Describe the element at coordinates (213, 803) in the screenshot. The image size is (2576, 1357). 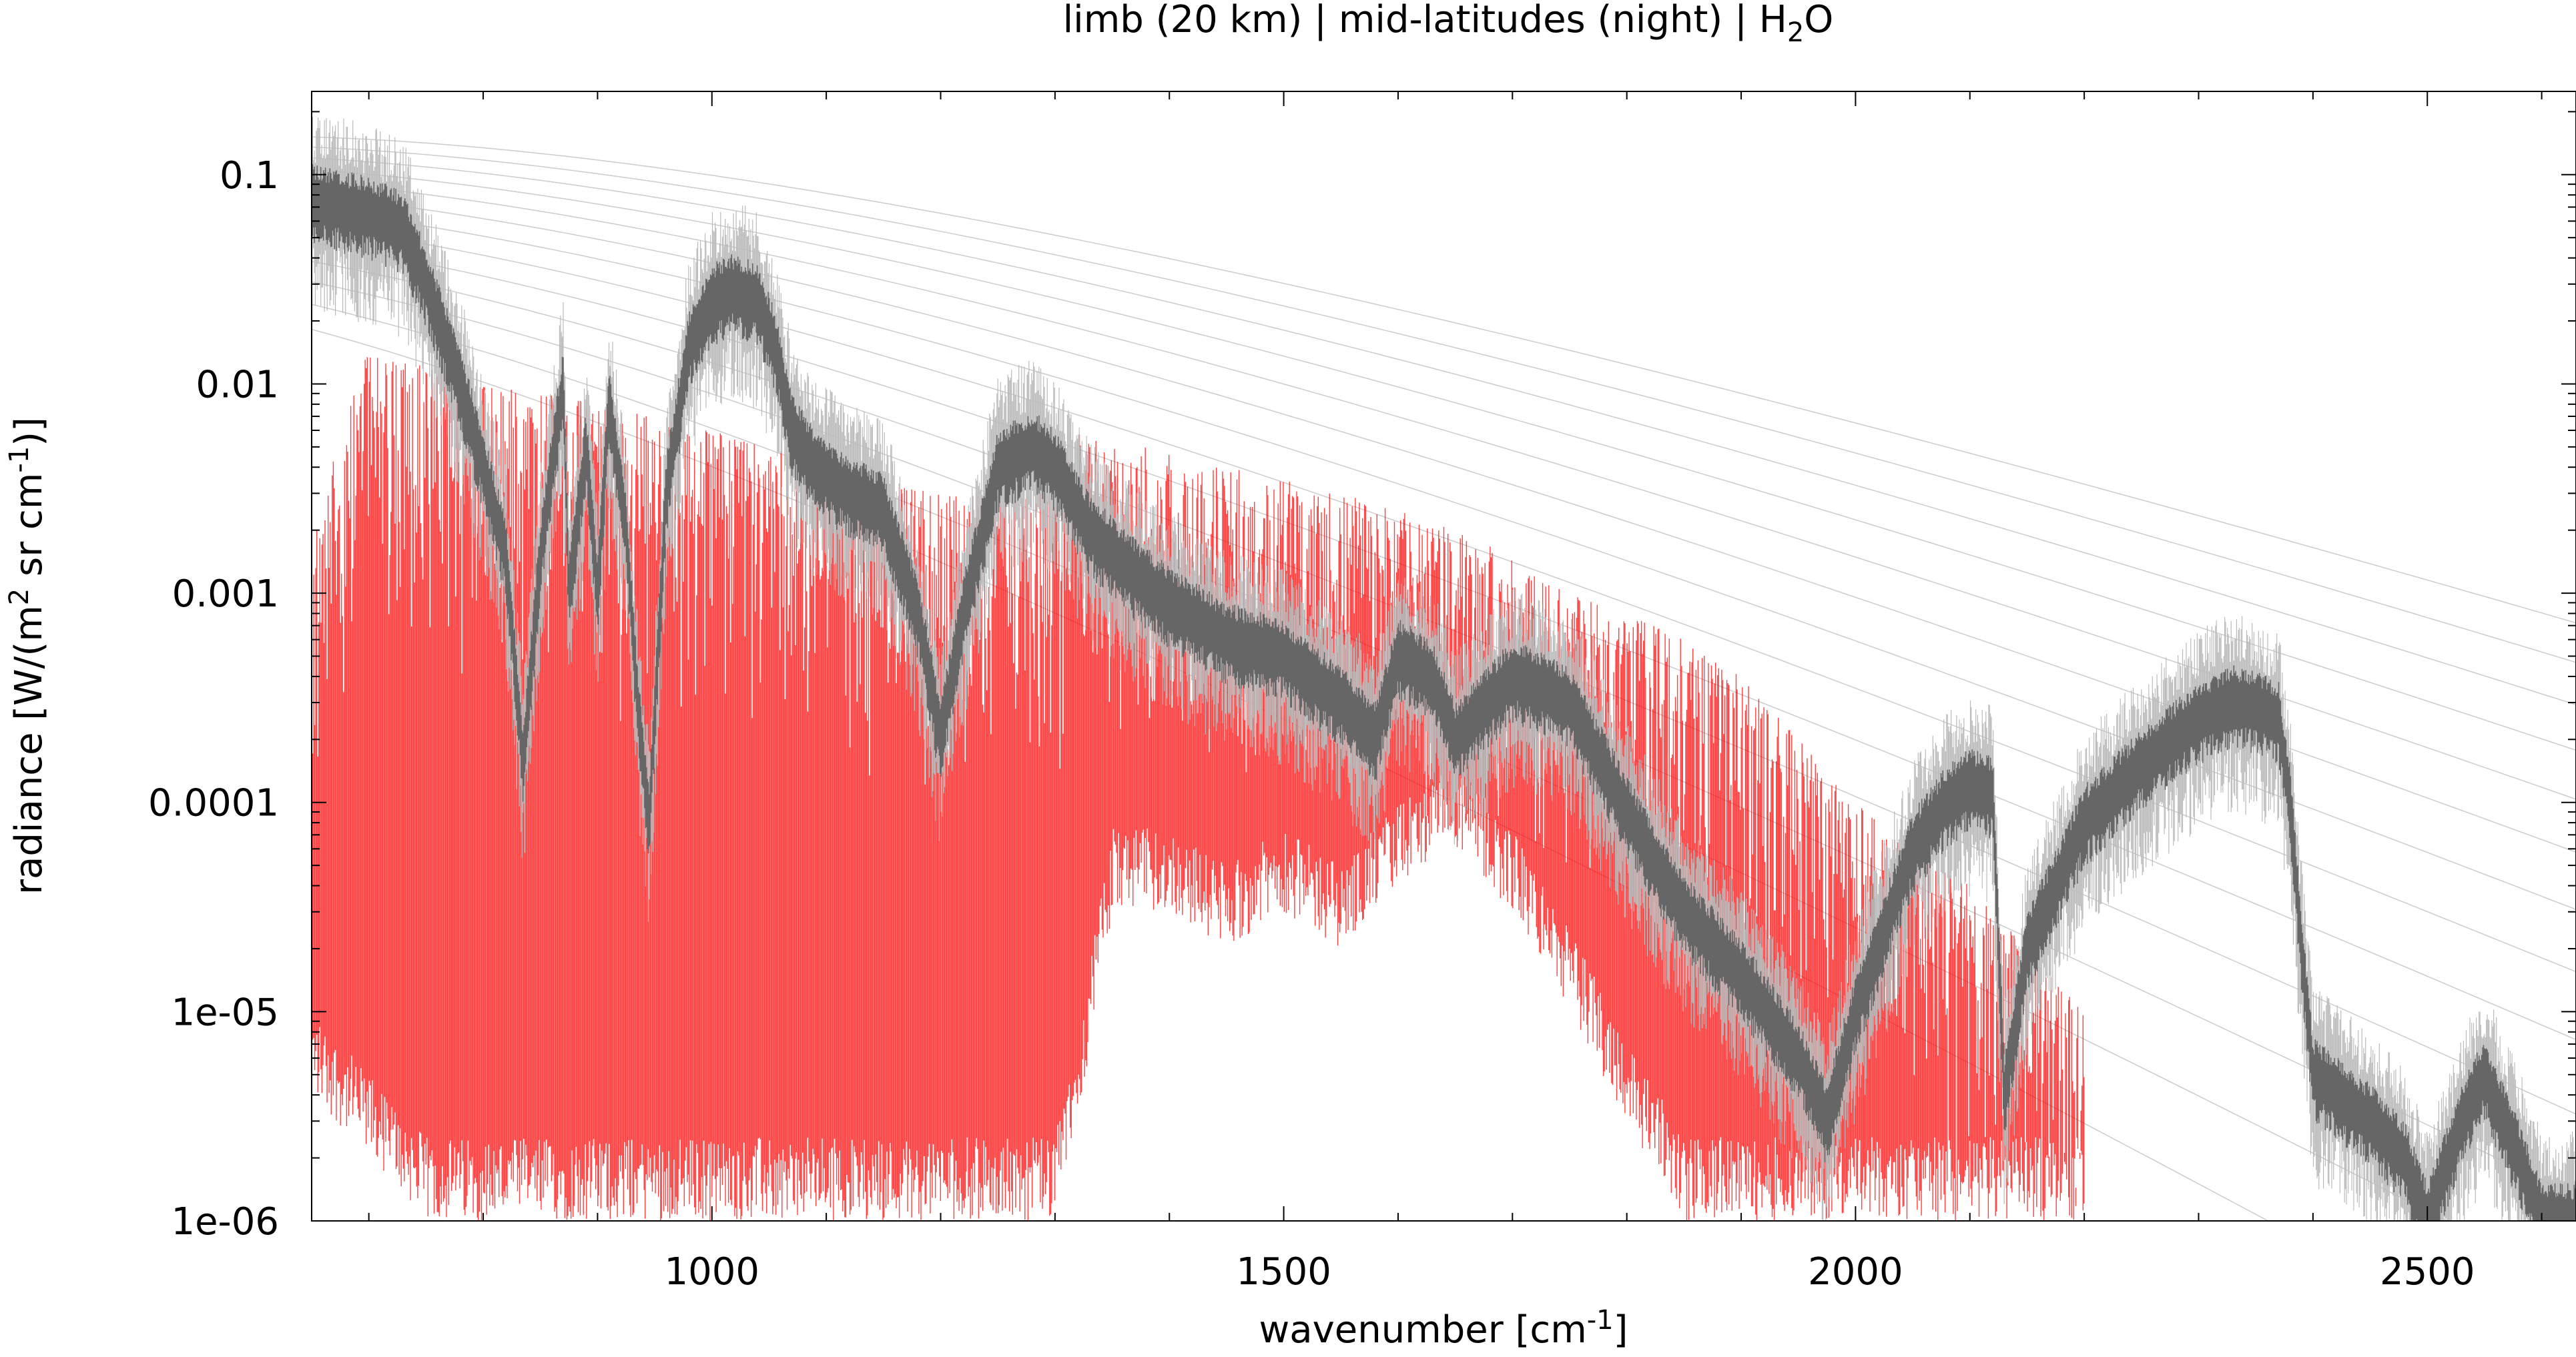
I see `y-tick-label: 0.0001` at that location.